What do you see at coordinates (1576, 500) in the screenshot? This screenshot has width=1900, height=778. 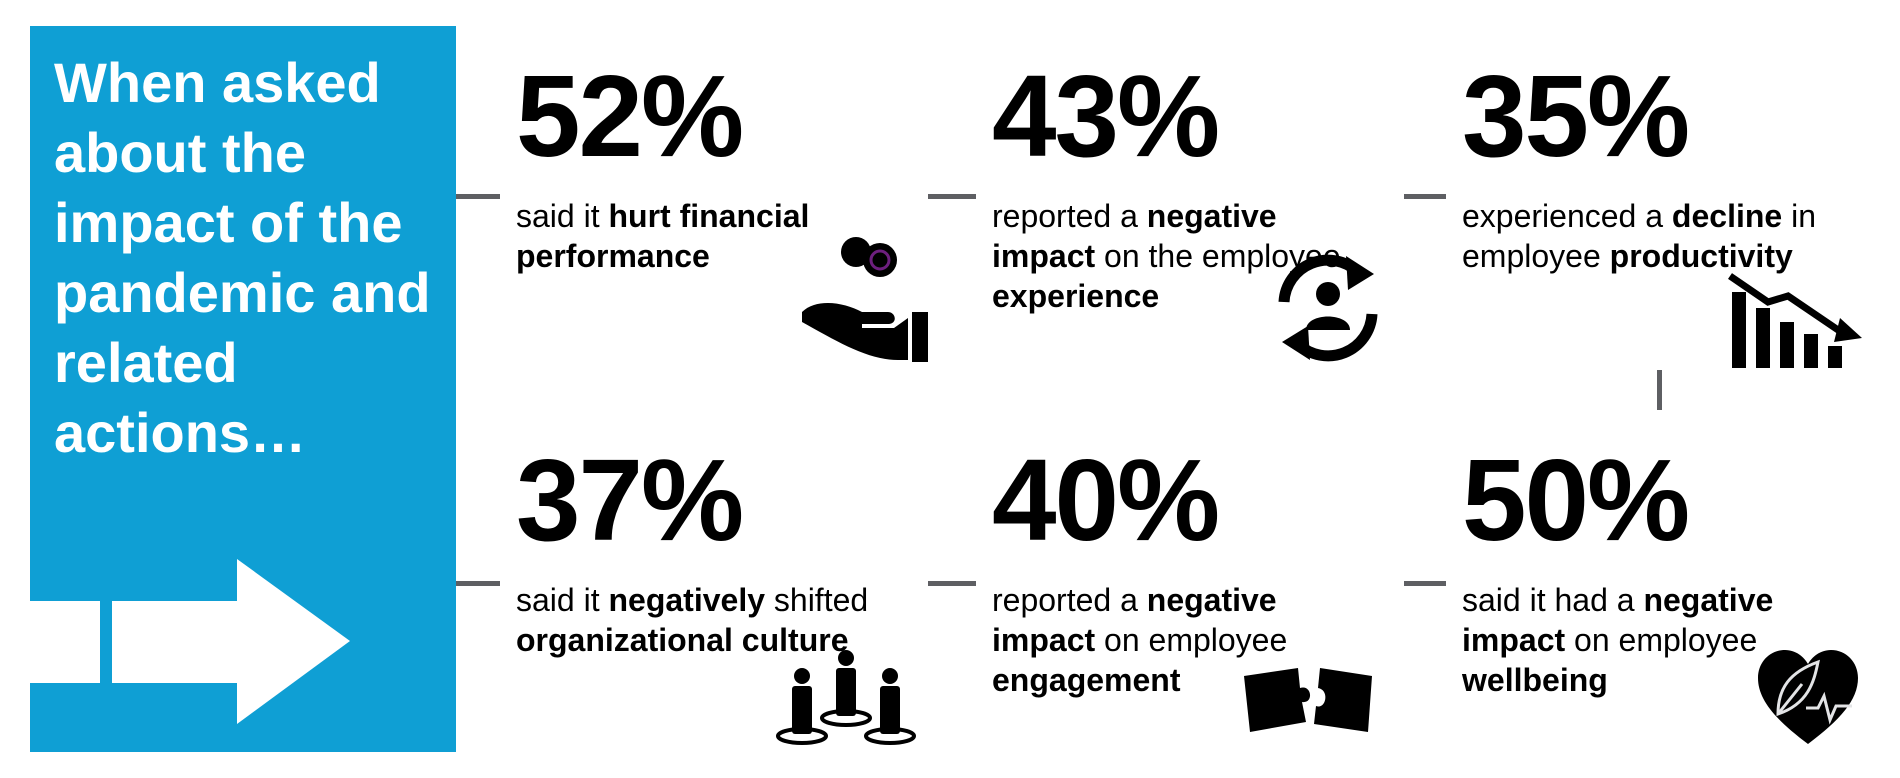 I see `stat-percent: 50%` at bounding box center [1576, 500].